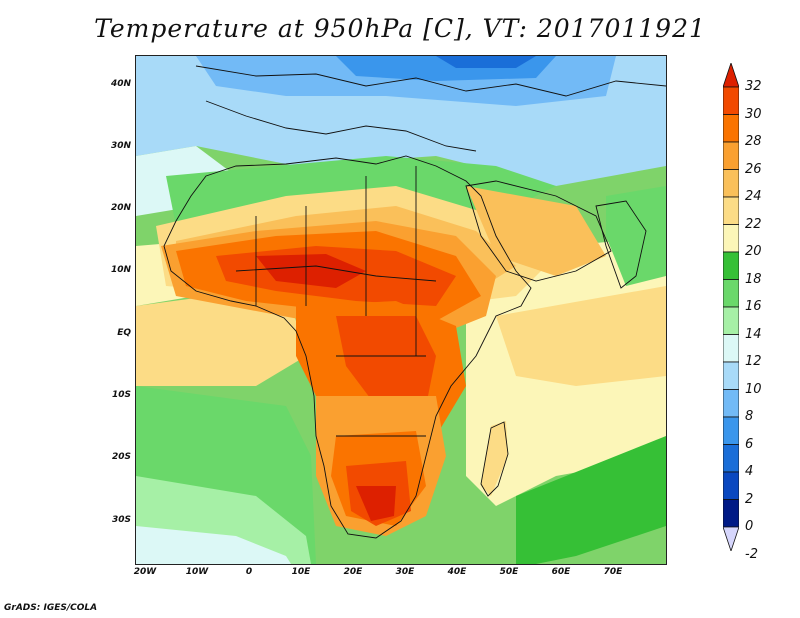 The width and height of the screenshot is (800, 618). What do you see at coordinates (749, 444) in the screenshot?
I see `colorbar-label: 6` at bounding box center [749, 444].